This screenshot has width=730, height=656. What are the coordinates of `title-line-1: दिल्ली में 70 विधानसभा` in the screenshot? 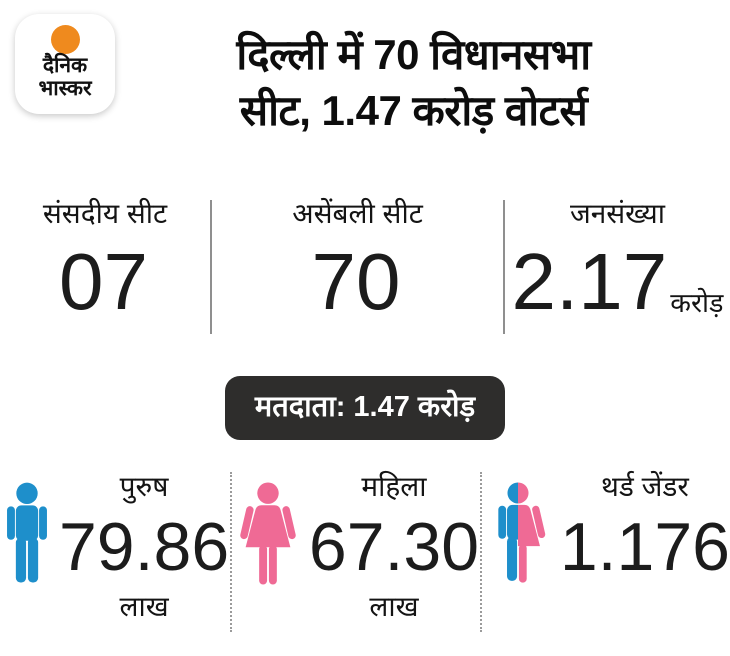 It's located at (413, 54).